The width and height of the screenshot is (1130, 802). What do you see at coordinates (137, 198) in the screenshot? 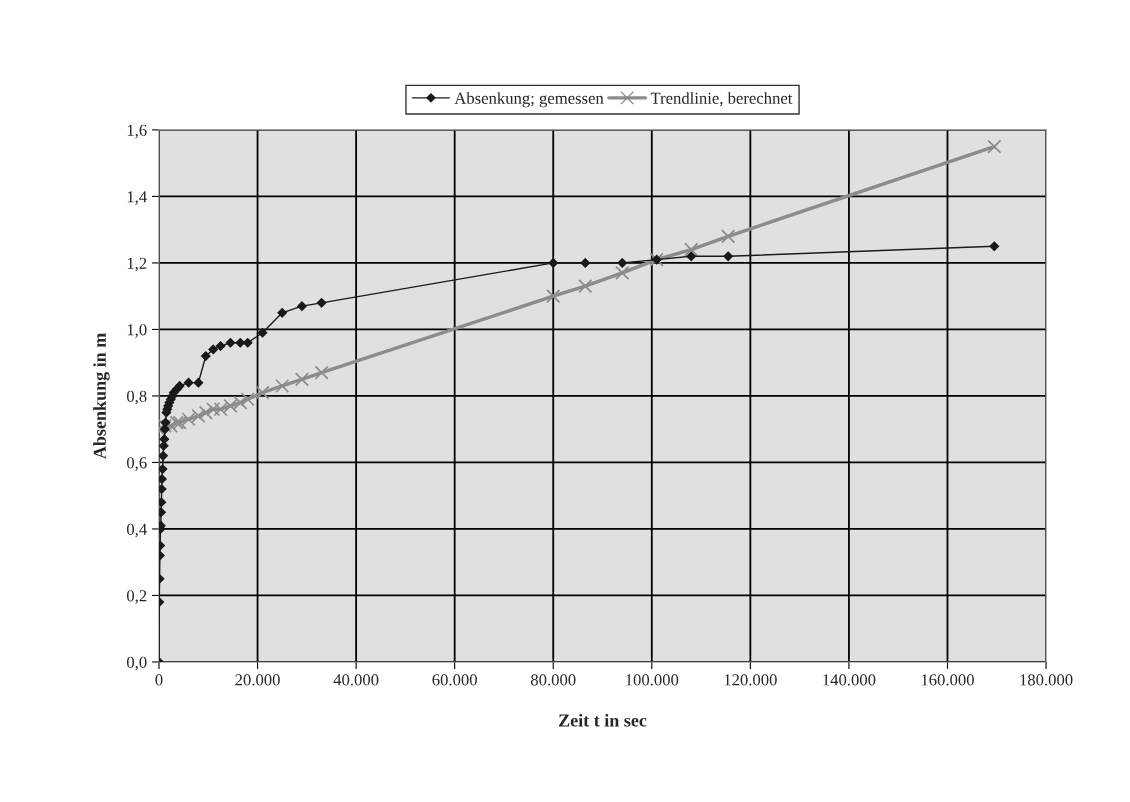
I see `y-tick-label: 1,4` at bounding box center [137, 198].